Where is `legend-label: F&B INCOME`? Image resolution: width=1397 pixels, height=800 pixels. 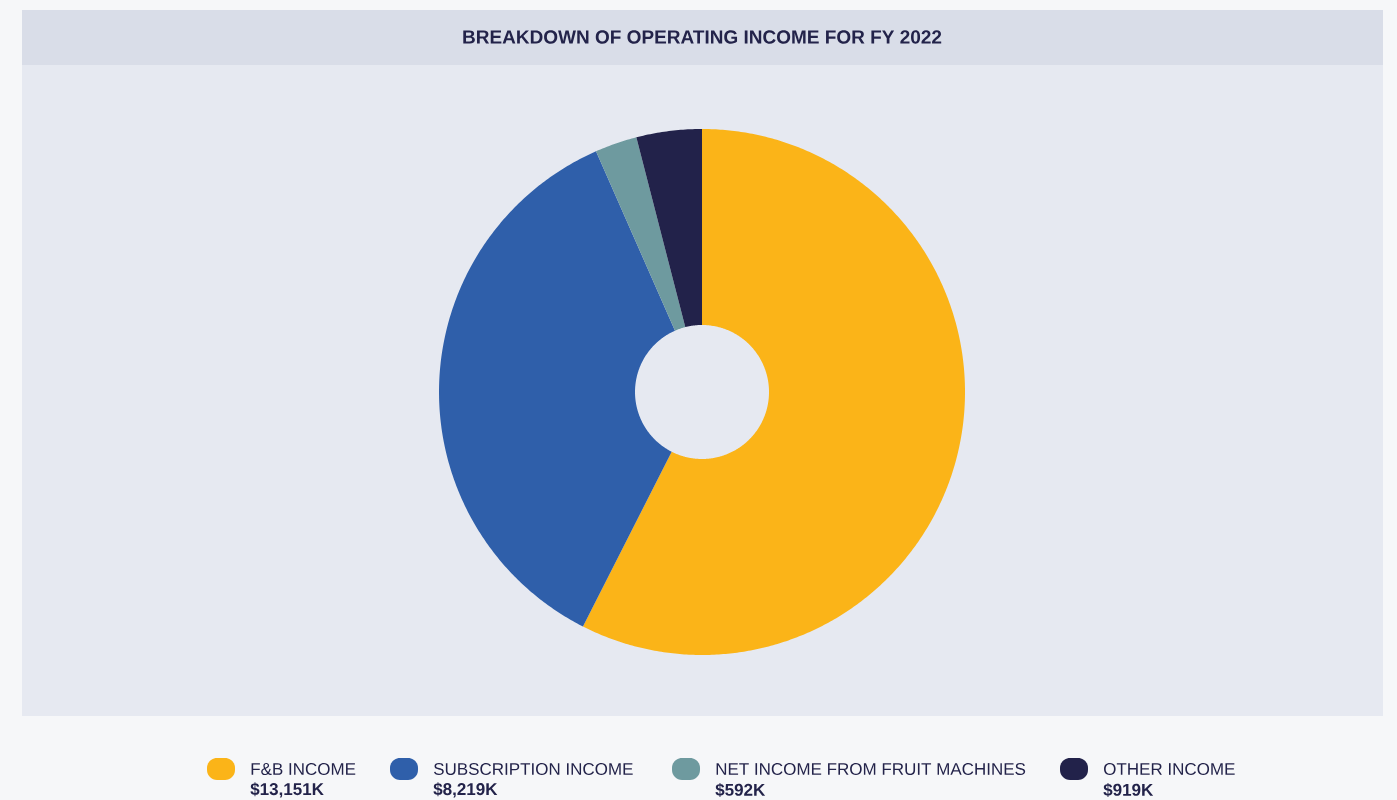
legend-label: F&B INCOME is located at coordinates (303, 769).